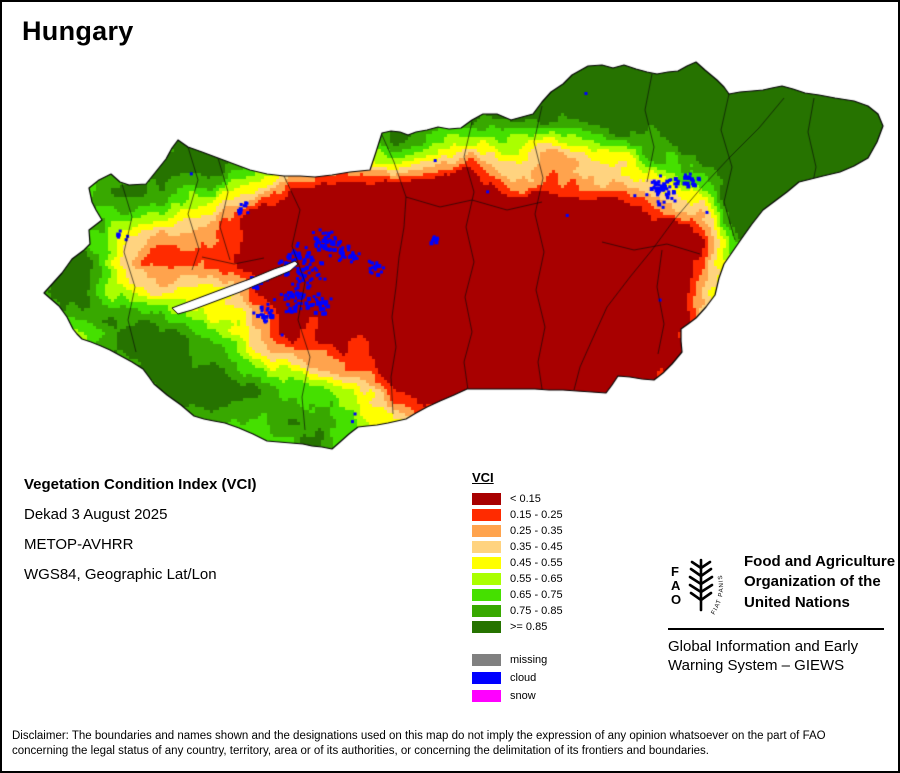  I want to click on fiat-panis-motto: FIAT PANIS, so click(717, 595).